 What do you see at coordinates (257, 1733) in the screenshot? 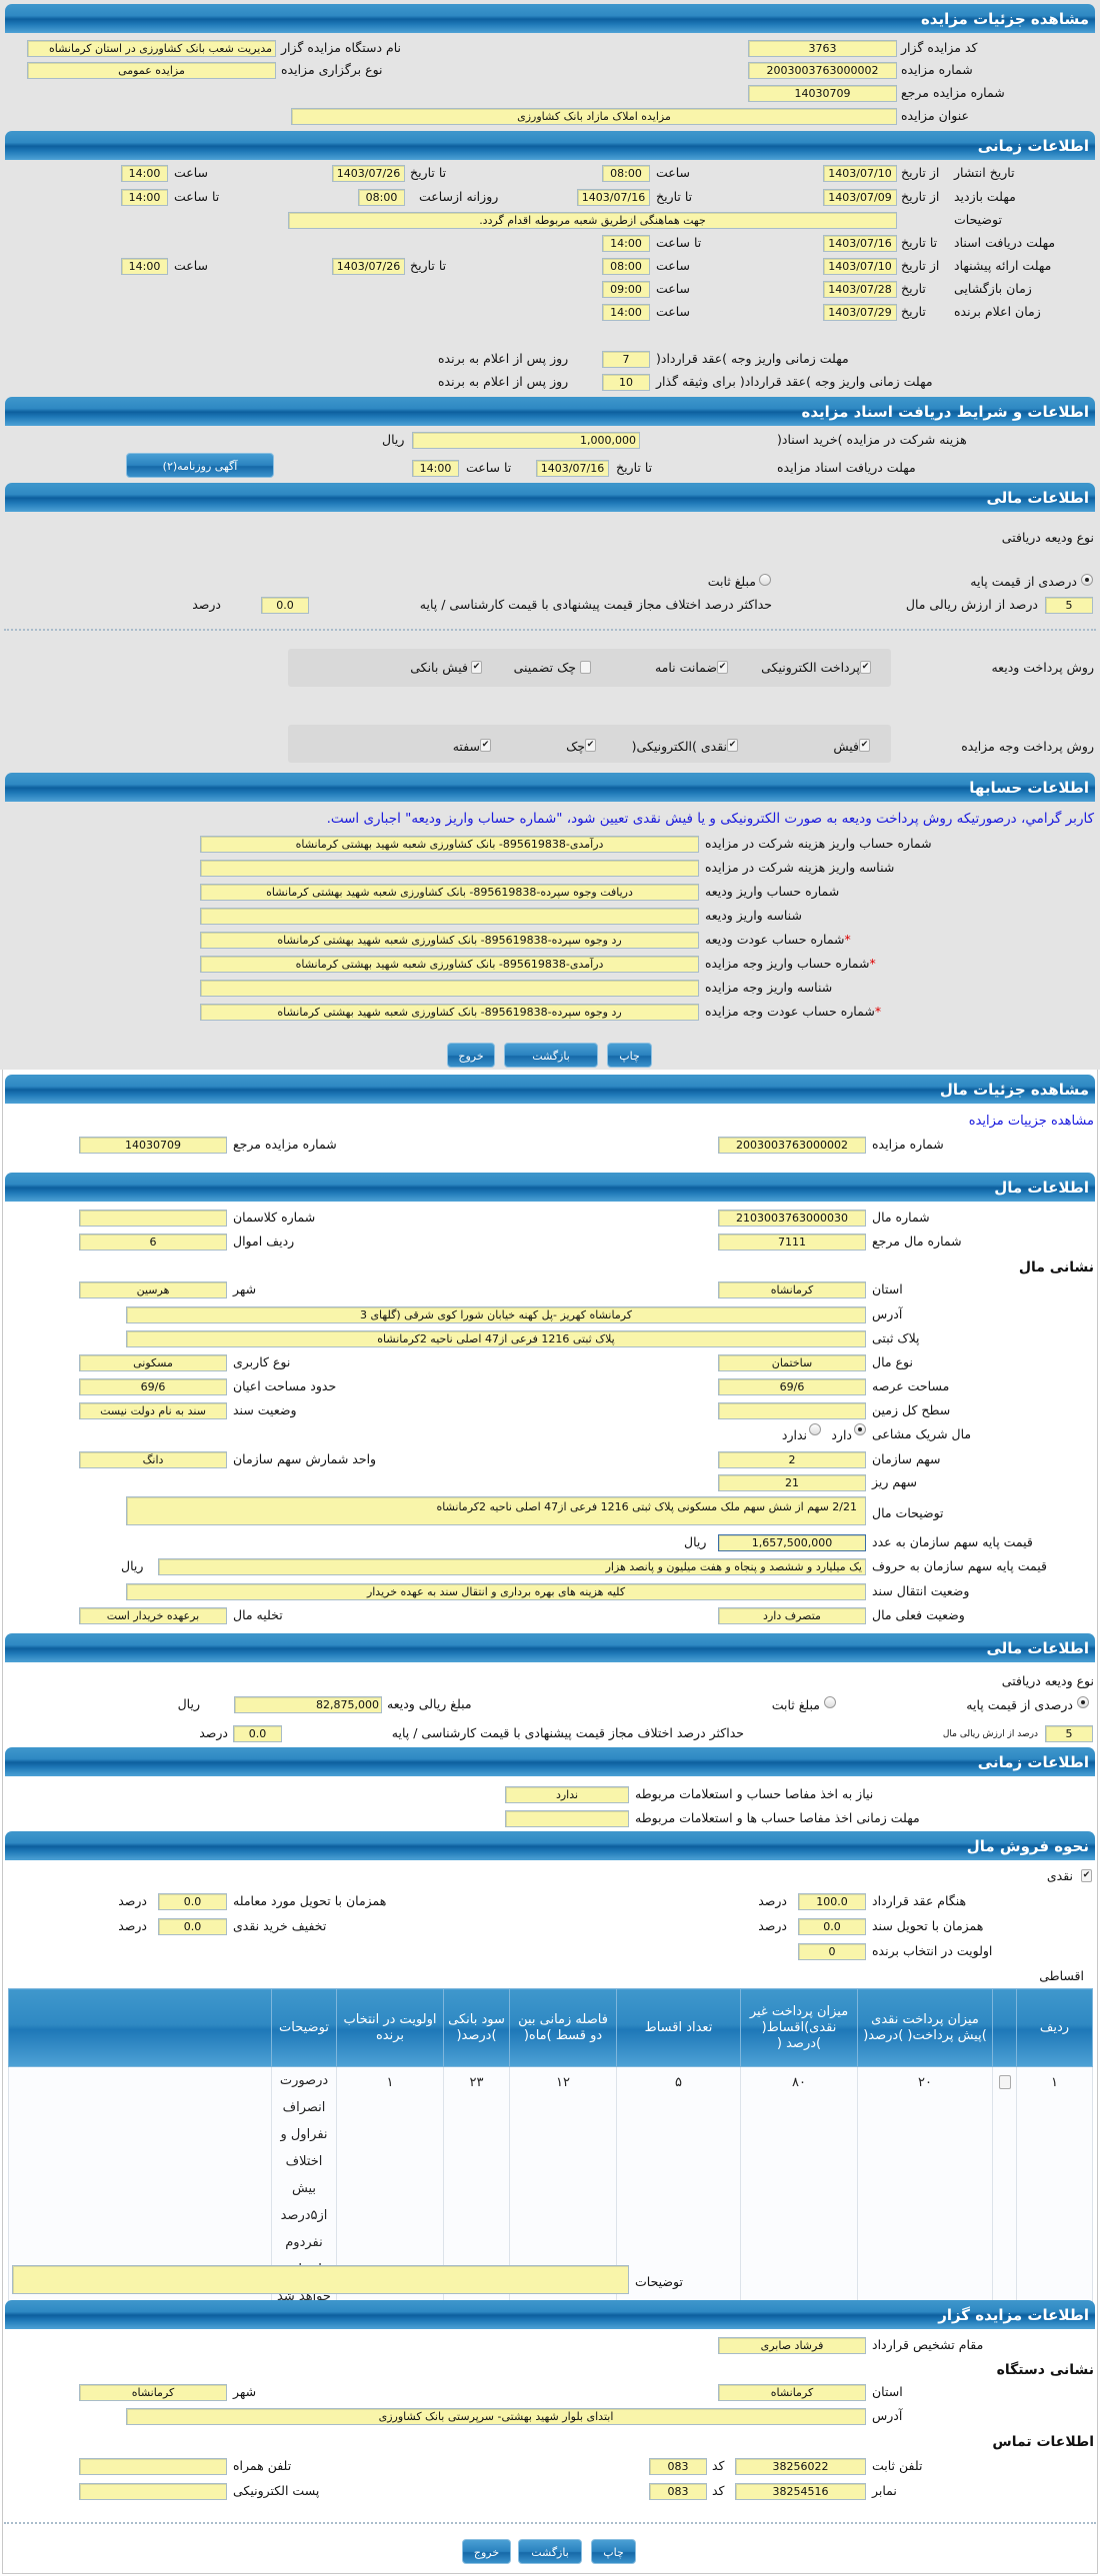
I see `item-max-diff-field: 0.0` at bounding box center [257, 1733].